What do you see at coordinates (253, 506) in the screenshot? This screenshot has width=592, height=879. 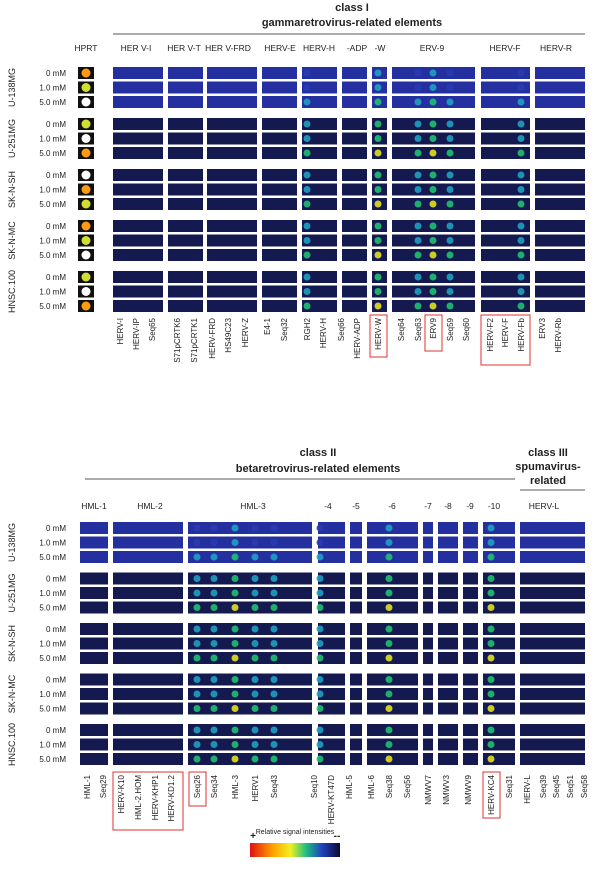 I see `group-label: HML-3` at bounding box center [253, 506].